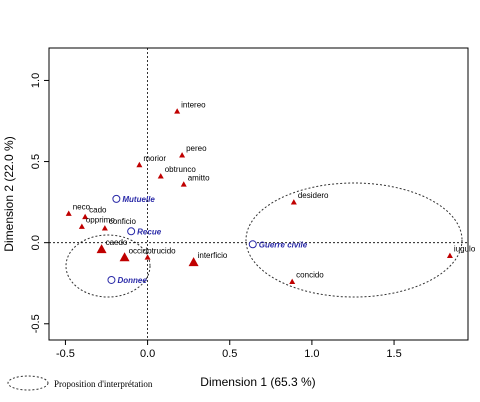  I want to click on verb-point-cado, so click(85, 216).